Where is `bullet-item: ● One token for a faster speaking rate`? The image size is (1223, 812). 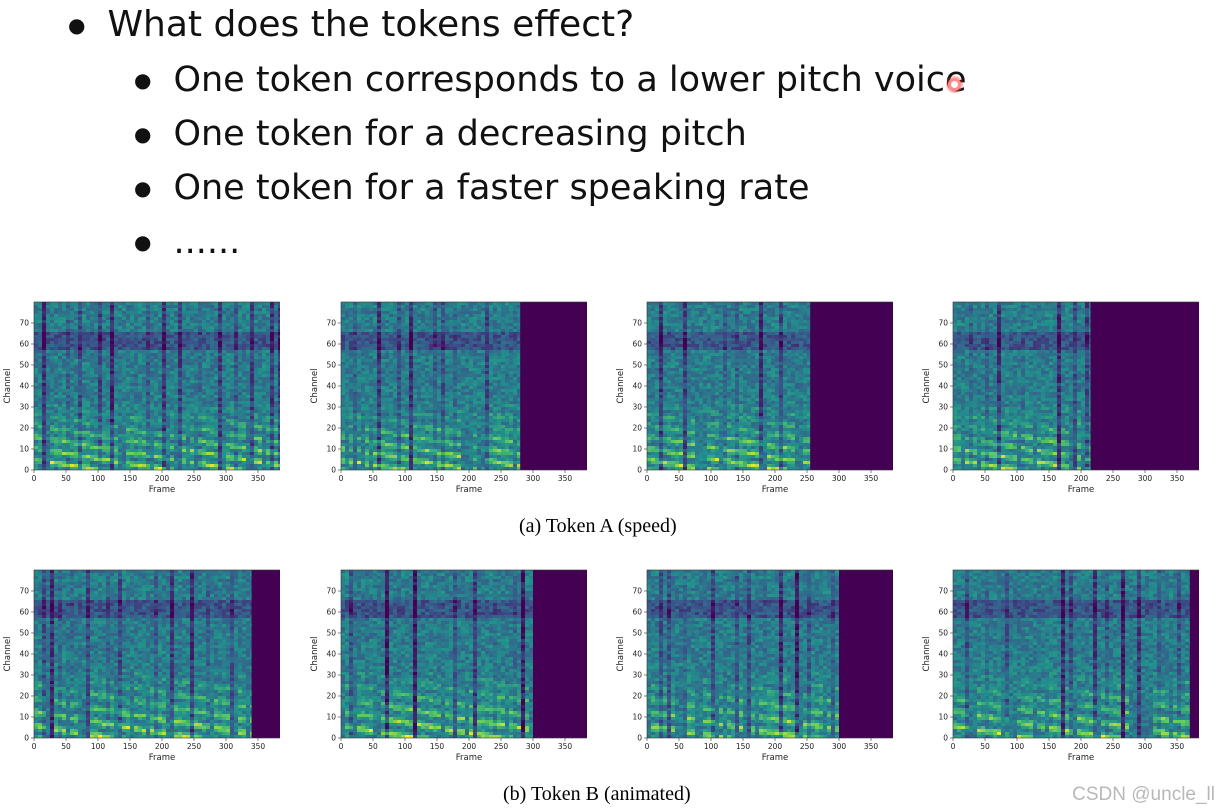
bullet-item: ● One token for a faster speaking rate is located at coordinates (472, 188).